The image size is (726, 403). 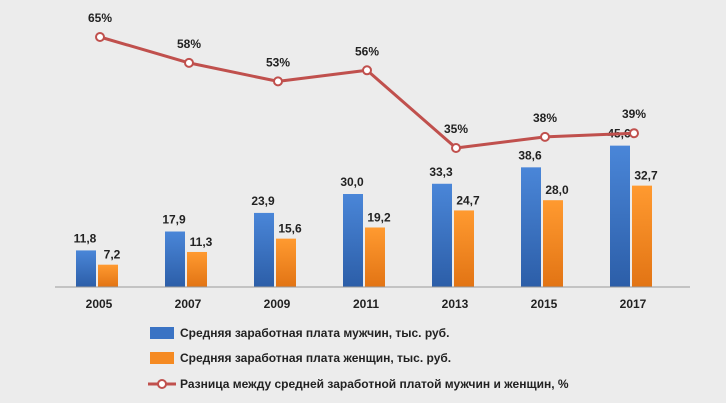 I want to click on data-label-men-2005: 11,8, so click(x=85, y=238).